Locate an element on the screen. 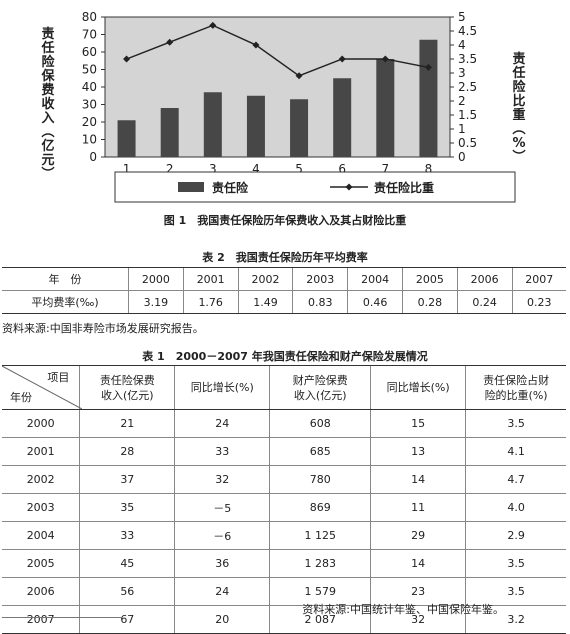 This screenshot has width=570, height=634. value-cell: 780 is located at coordinates (320, 479).